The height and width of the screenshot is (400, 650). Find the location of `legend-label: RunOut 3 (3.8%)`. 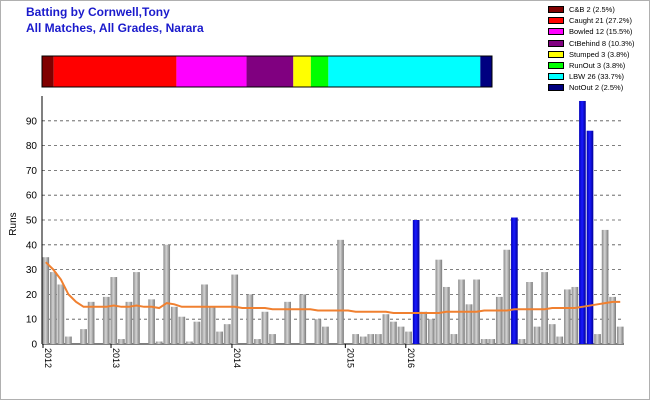

legend-label: RunOut 3 (3.8%) is located at coordinates (597, 66).